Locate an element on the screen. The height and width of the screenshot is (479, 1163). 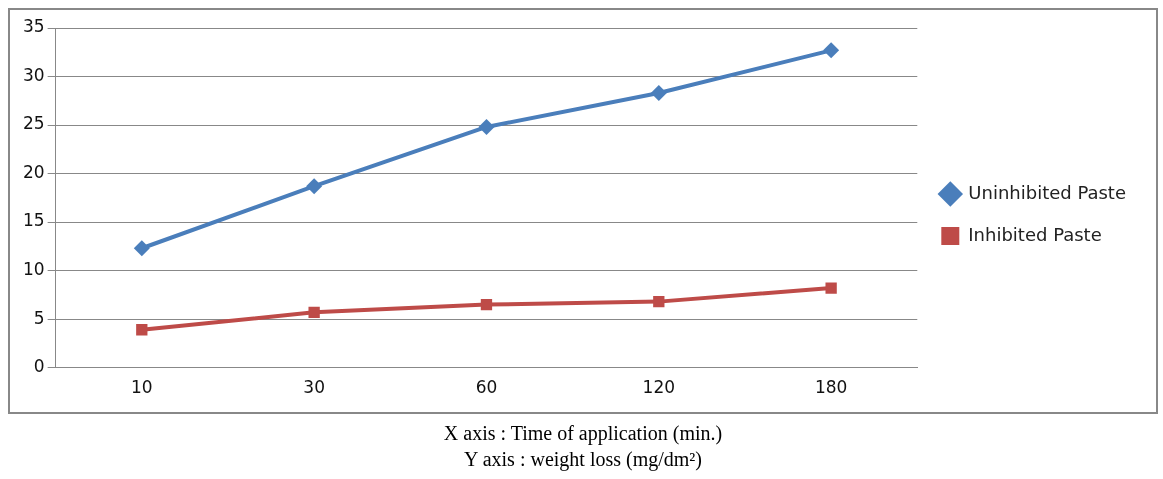
legend-label: Inhibited Paste is located at coordinates (1035, 234).